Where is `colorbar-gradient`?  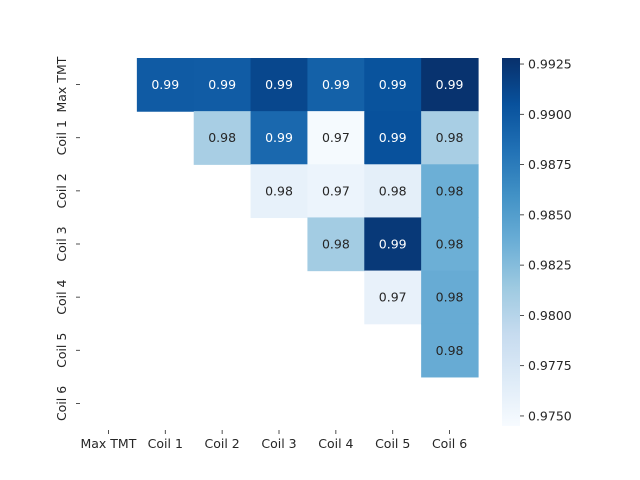 colorbar-gradient is located at coordinates (511, 242).